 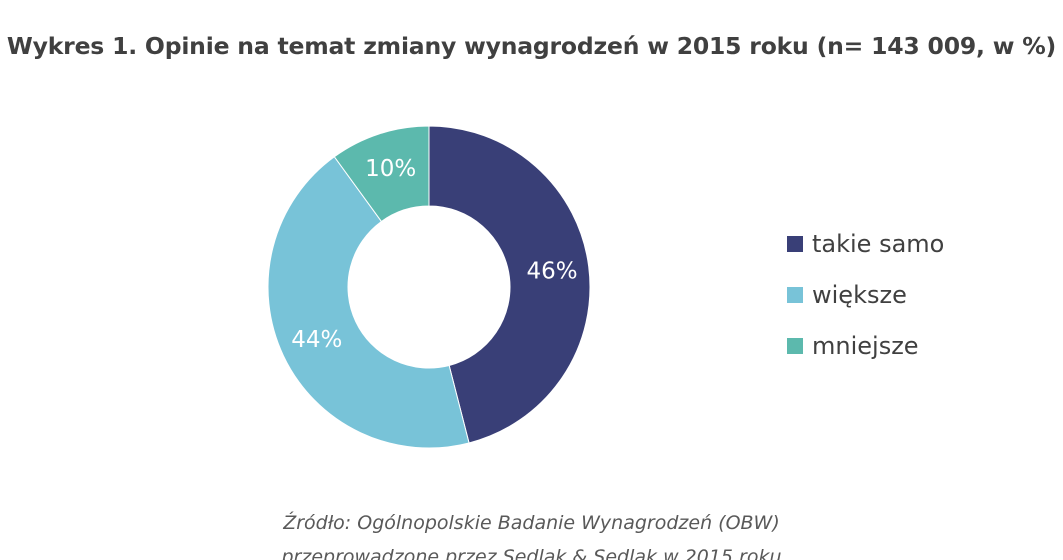 I want to click on slice-data-label-3: 10%, so click(x=390, y=169).